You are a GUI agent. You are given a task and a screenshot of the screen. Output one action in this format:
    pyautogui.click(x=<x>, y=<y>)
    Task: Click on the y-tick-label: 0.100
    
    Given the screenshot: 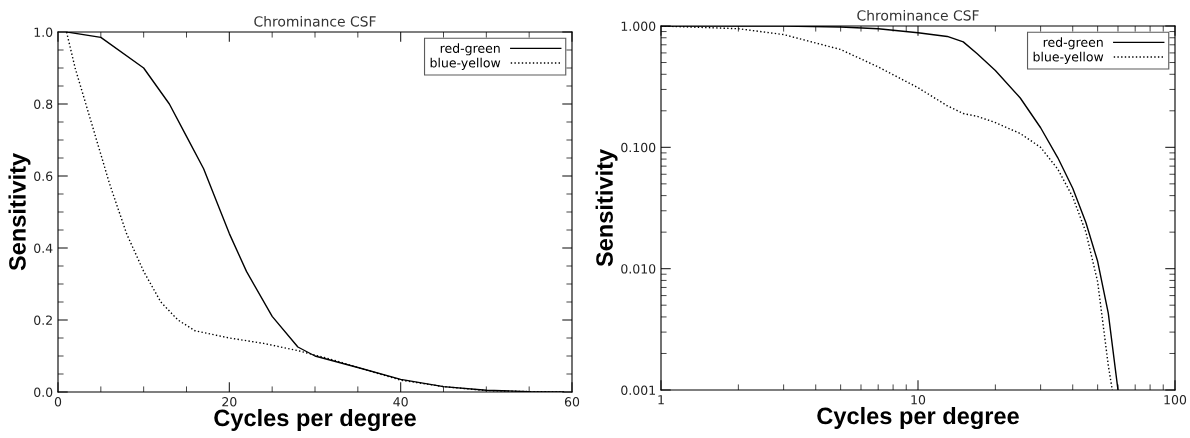 What is the action you would take?
    pyautogui.click(x=638, y=147)
    